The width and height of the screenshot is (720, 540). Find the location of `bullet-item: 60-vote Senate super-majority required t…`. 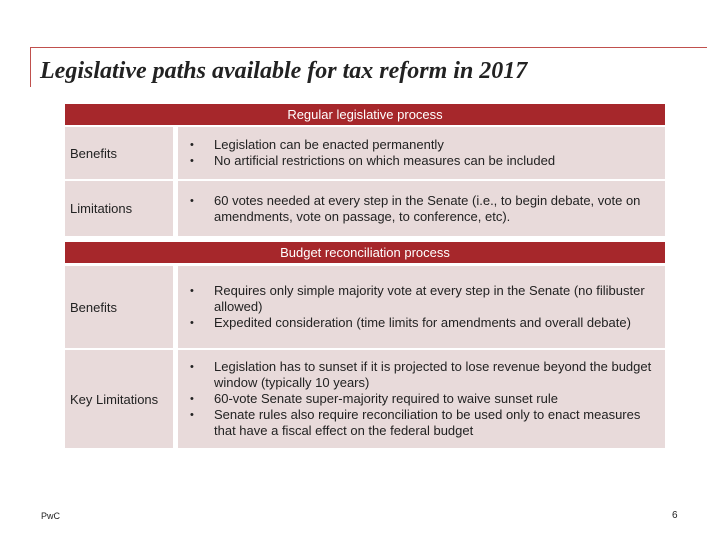

bullet-item: 60-vote Senate super-majority required t… is located at coordinates (424, 399).